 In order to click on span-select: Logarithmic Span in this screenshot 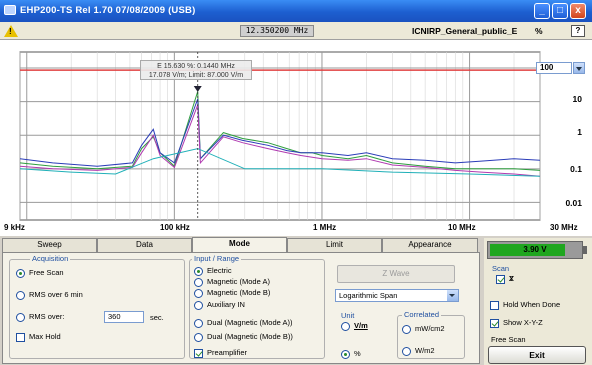, I will do `click(397, 295)`.